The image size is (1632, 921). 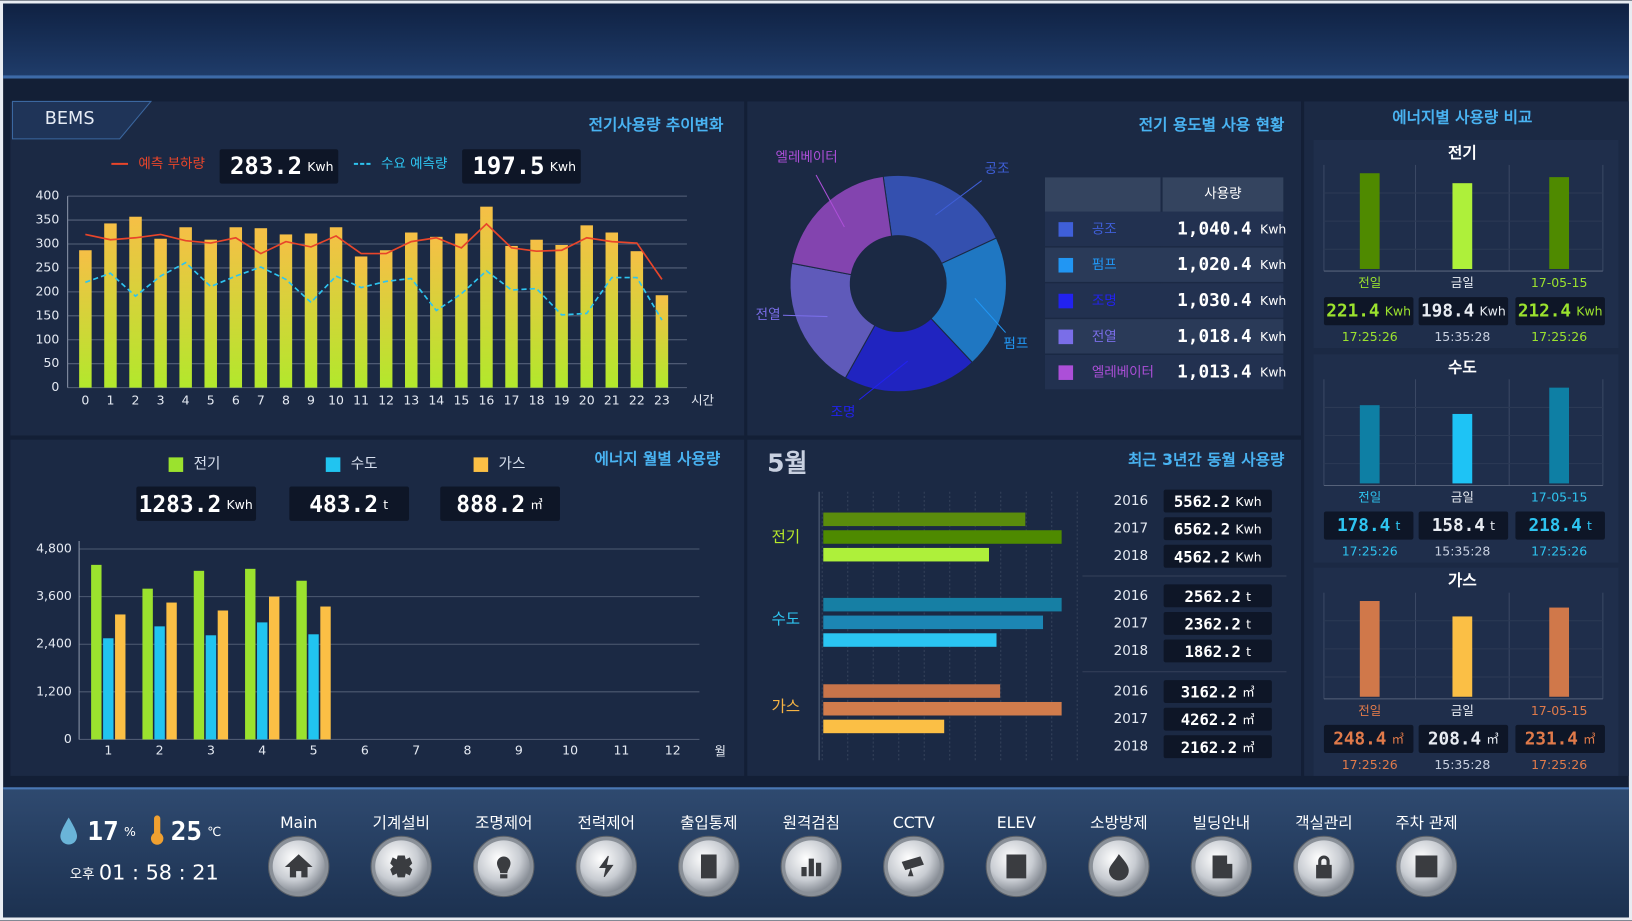 What do you see at coordinates (1118, 823) in the screenshot?
I see `nav-label: 소방방제` at bounding box center [1118, 823].